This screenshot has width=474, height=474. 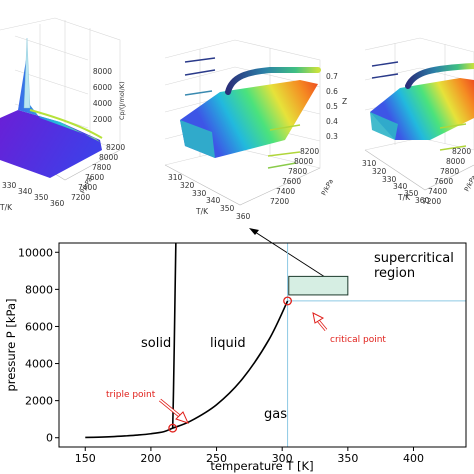 What do you see at coordinates (443, 181) in the screenshot?
I see `panel-right-ytick-7600: 7600` at bounding box center [443, 181].